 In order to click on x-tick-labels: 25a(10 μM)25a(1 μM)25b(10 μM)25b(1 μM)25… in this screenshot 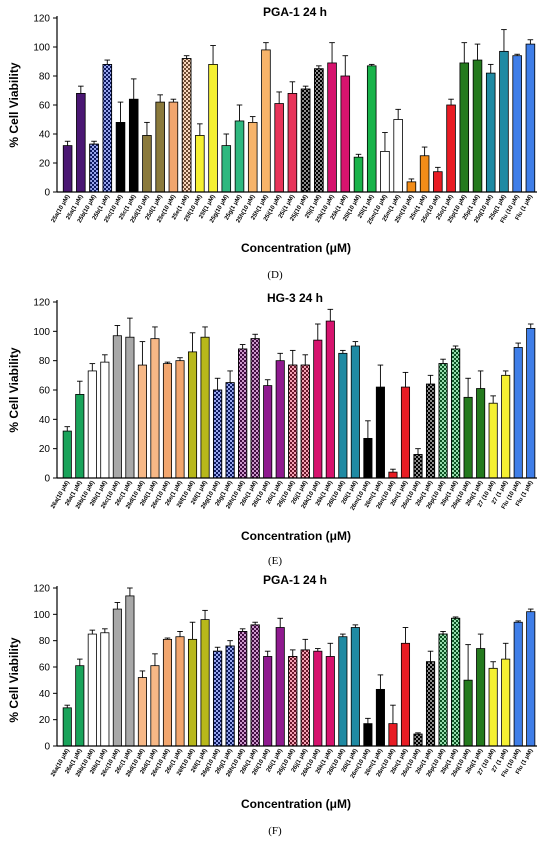, I will do `click(292, 210)`.